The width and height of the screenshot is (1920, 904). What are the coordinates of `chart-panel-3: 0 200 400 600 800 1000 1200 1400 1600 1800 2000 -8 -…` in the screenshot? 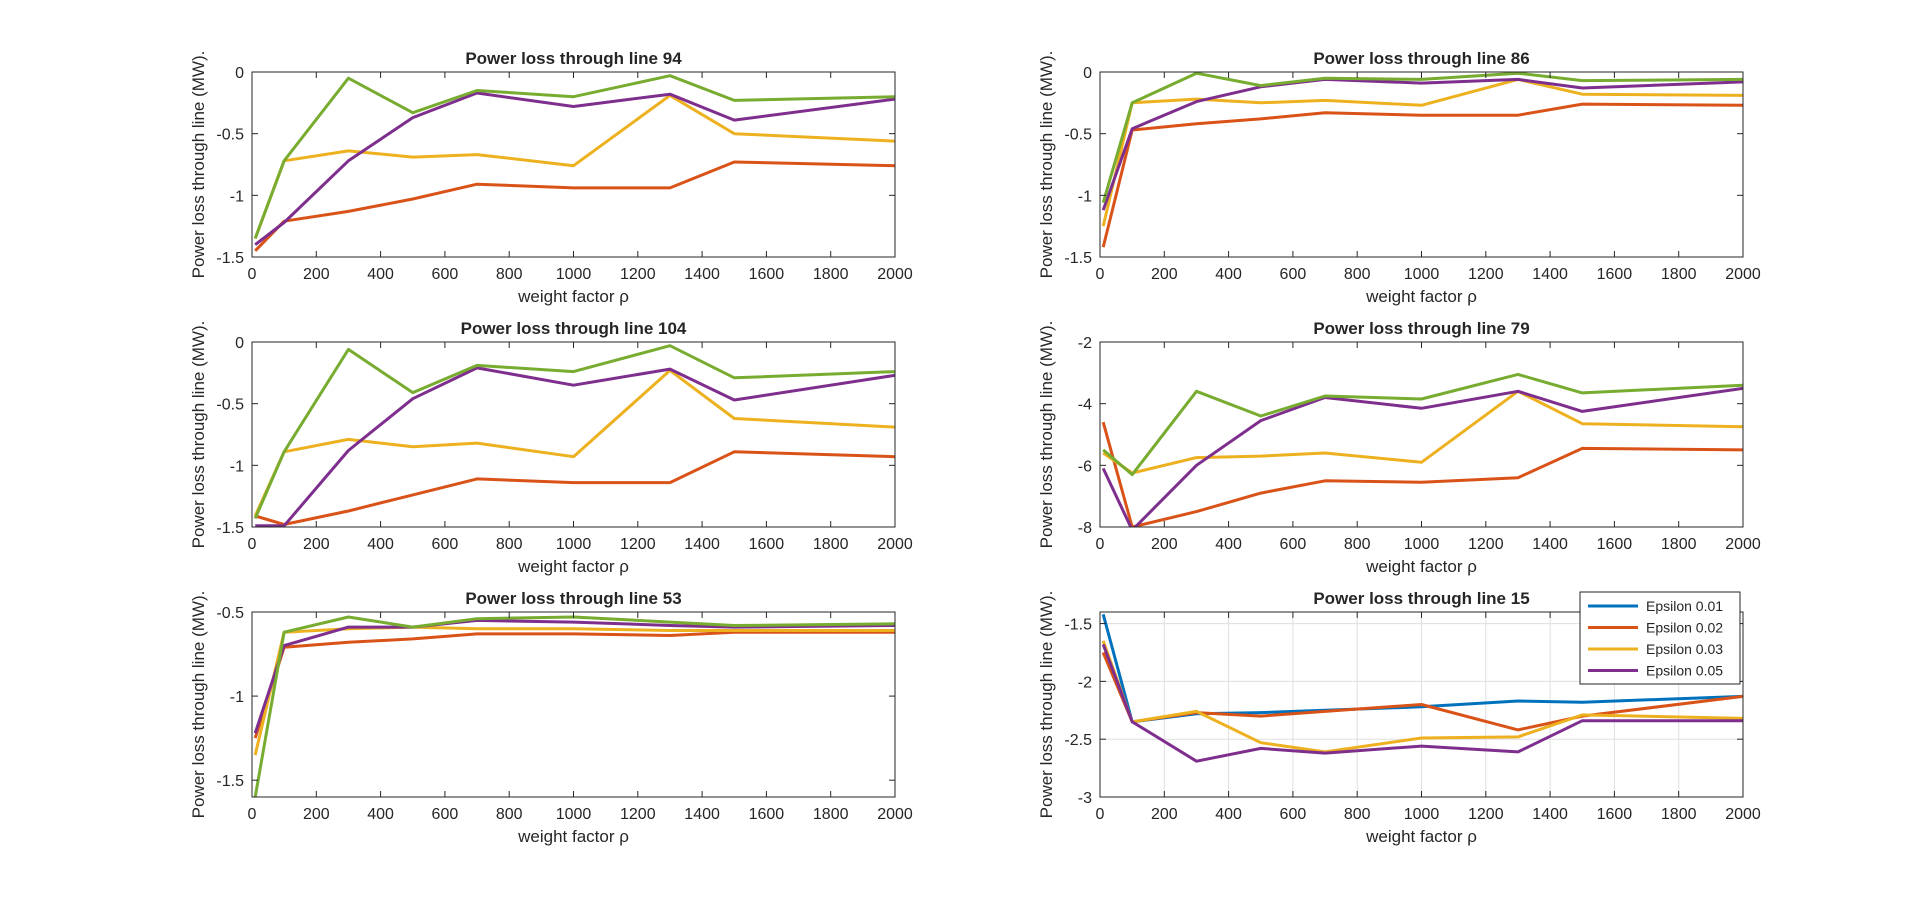 It's located at (1399, 447).